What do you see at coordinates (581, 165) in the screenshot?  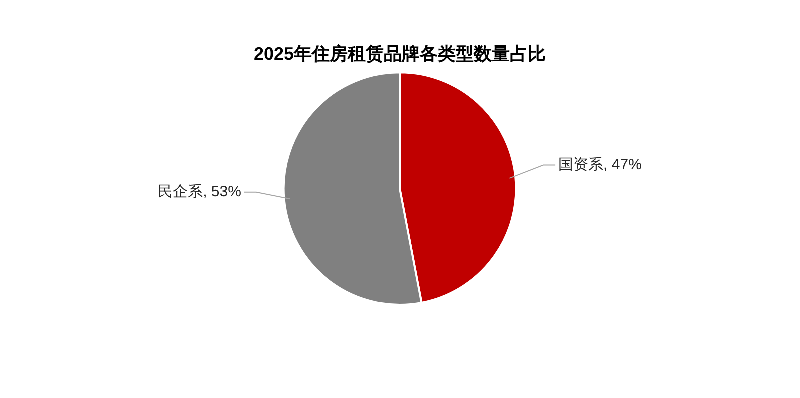 I see `slice-label: 国资系` at bounding box center [581, 165].